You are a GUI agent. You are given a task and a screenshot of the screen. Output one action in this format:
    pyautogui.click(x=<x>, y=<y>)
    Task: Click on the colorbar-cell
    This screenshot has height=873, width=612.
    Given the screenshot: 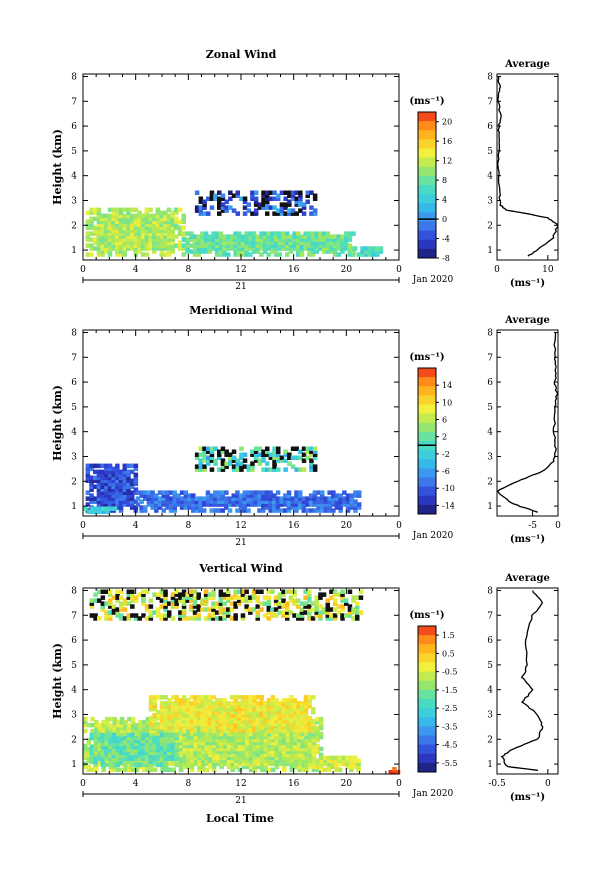 What is the action you would take?
    pyautogui.click(x=427, y=418)
    